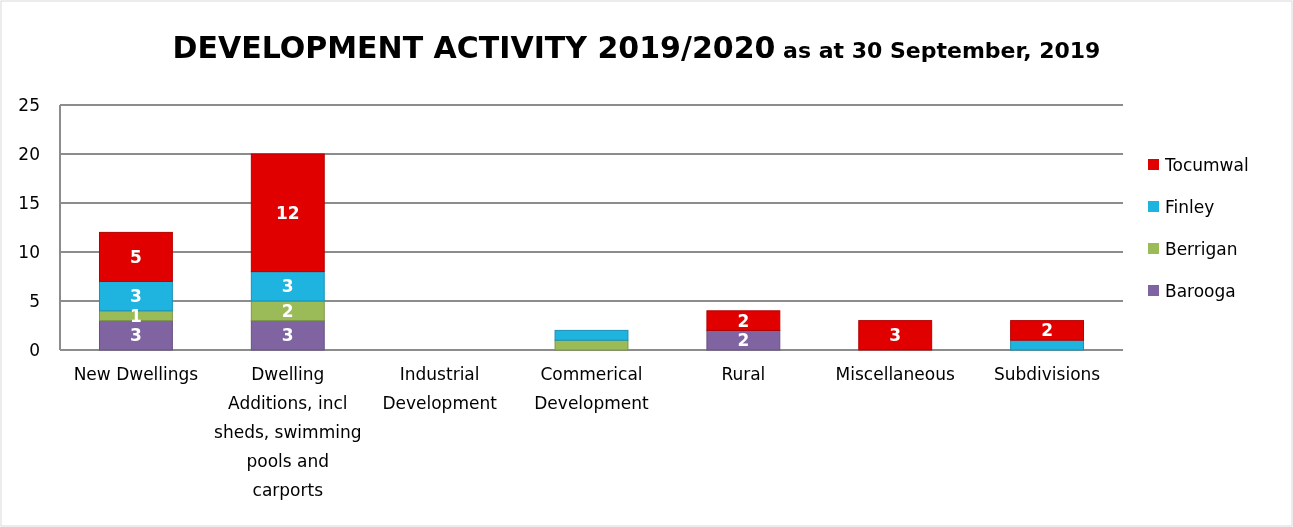 This screenshot has height=527, width=1293. I want to click on y-tick-label: 5, so click(34, 300).